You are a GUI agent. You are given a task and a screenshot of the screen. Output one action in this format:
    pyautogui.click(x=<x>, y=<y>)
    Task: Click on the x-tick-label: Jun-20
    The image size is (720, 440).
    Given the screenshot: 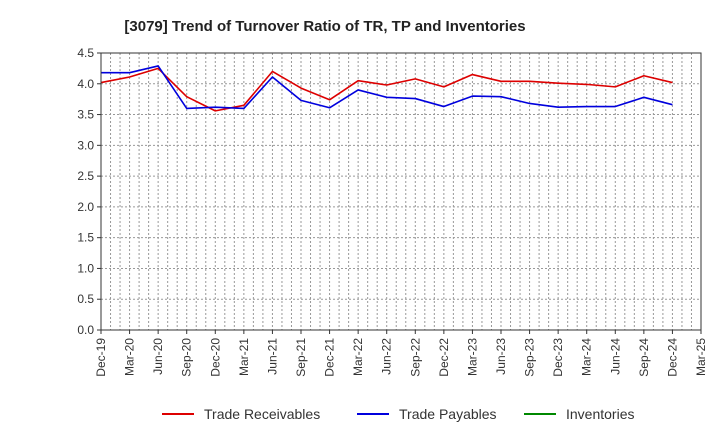 What is the action you would take?
    pyautogui.click(x=158, y=356)
    